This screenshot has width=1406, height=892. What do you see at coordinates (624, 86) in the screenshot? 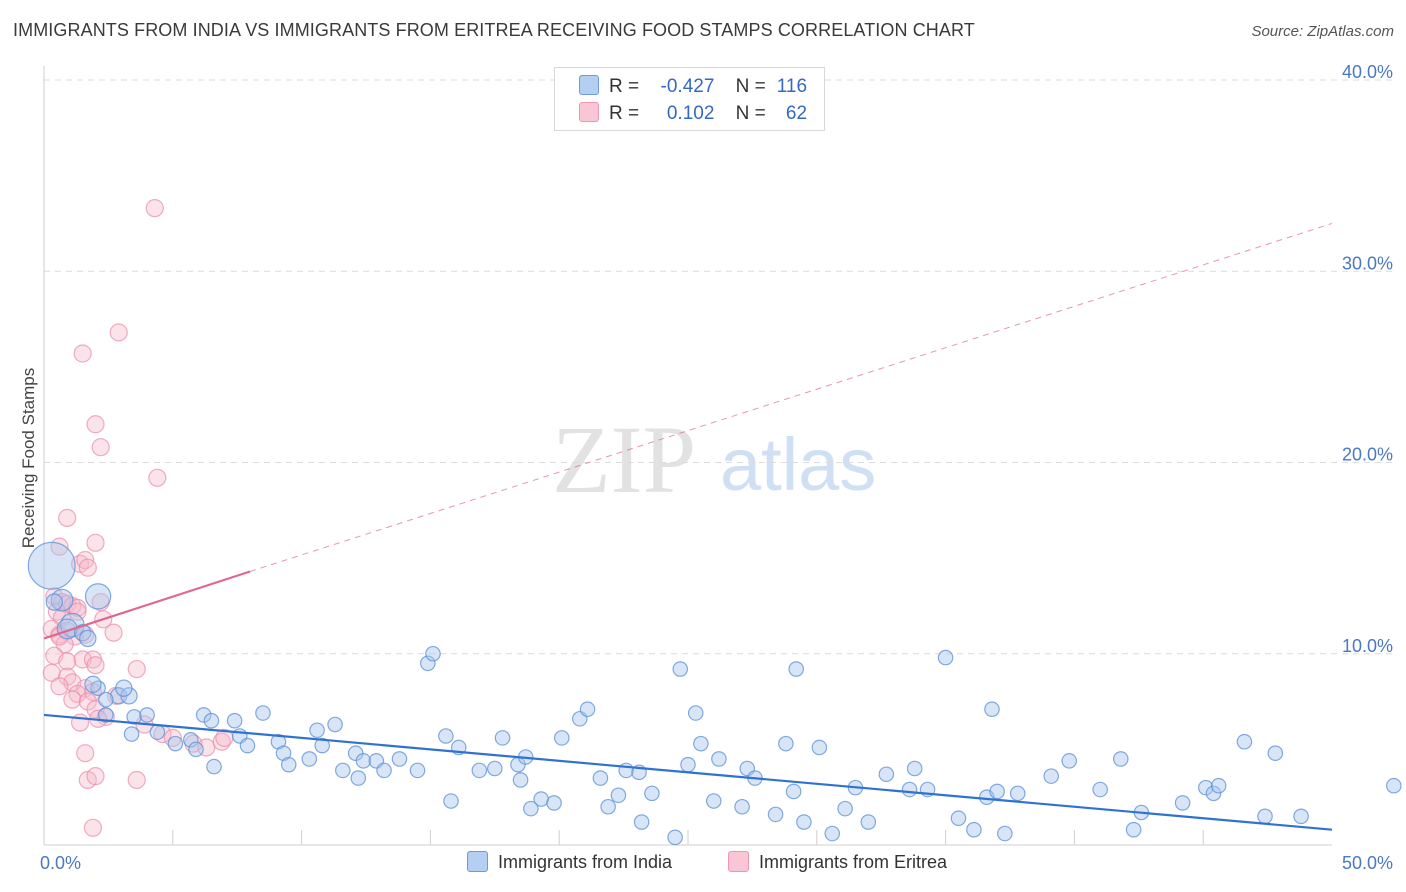
I see `india-r-label: R =` at bounding box center [624, 86].